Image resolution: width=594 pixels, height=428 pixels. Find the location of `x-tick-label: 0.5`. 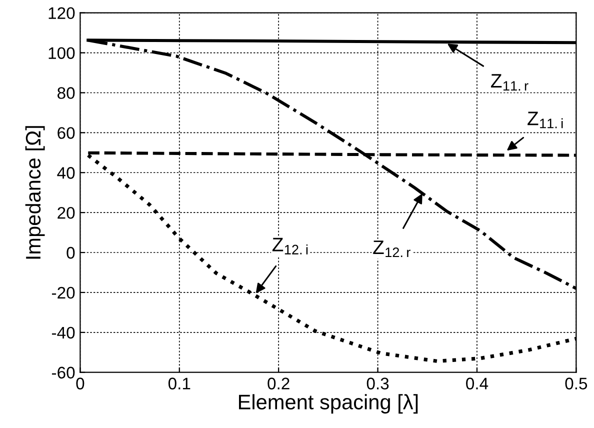

x-tick-label: 0.5 is located at coordinates (576, 384).